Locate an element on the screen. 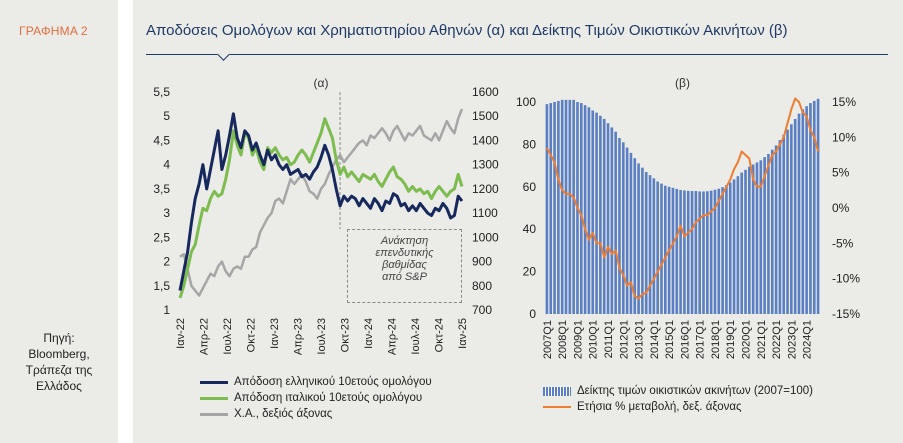  series-line-athex is located at coordinates (321, 202).